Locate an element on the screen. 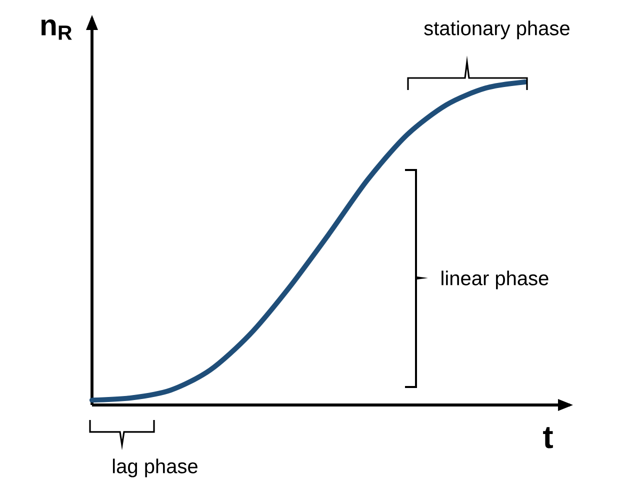 This screenshot has width=636, height=489. text: lag phase is located at coordinates (155, 468).